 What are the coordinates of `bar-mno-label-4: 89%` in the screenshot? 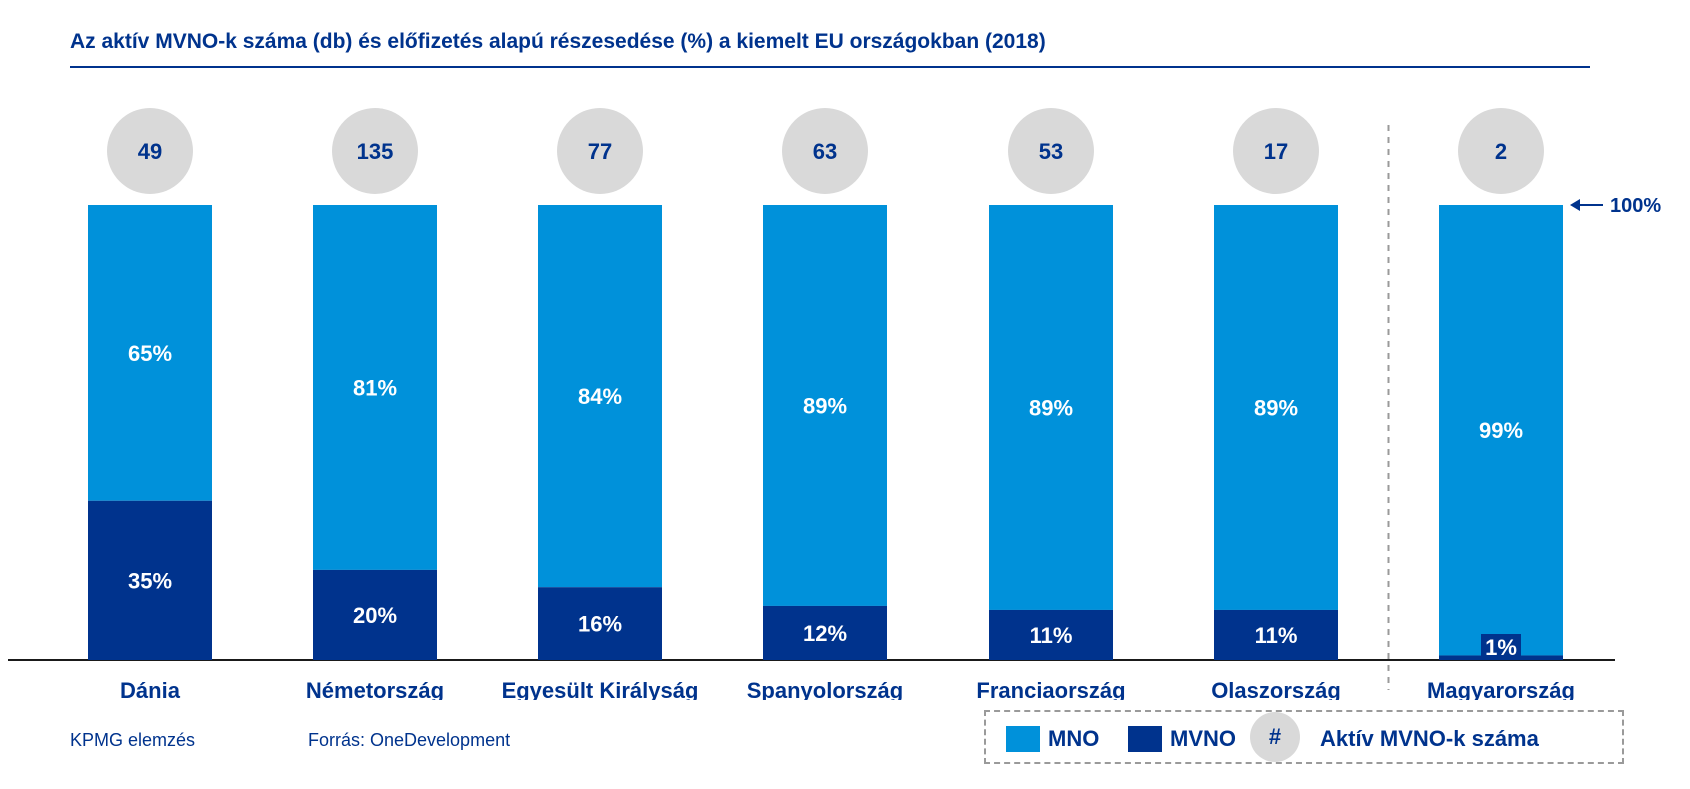 It's located at (1051, 407).